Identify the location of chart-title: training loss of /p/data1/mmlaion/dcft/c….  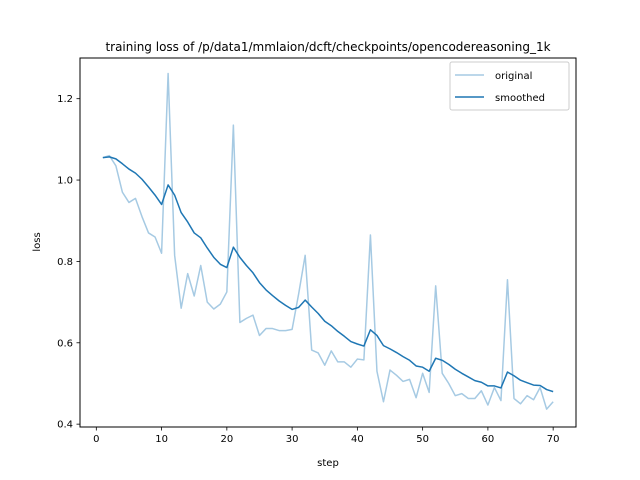
(327, 47).